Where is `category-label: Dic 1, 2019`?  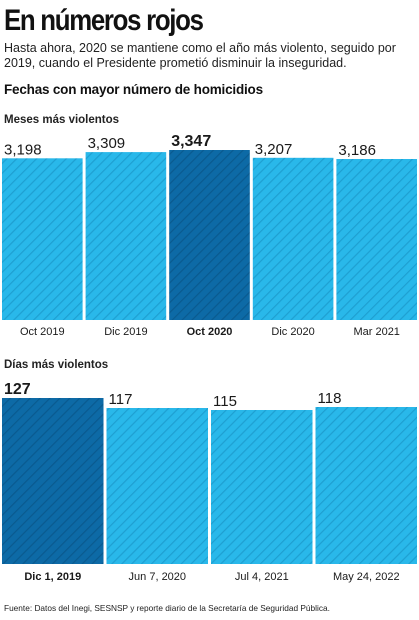 category-label: Dic 1, 2019 is located at coordinates (52, 577).